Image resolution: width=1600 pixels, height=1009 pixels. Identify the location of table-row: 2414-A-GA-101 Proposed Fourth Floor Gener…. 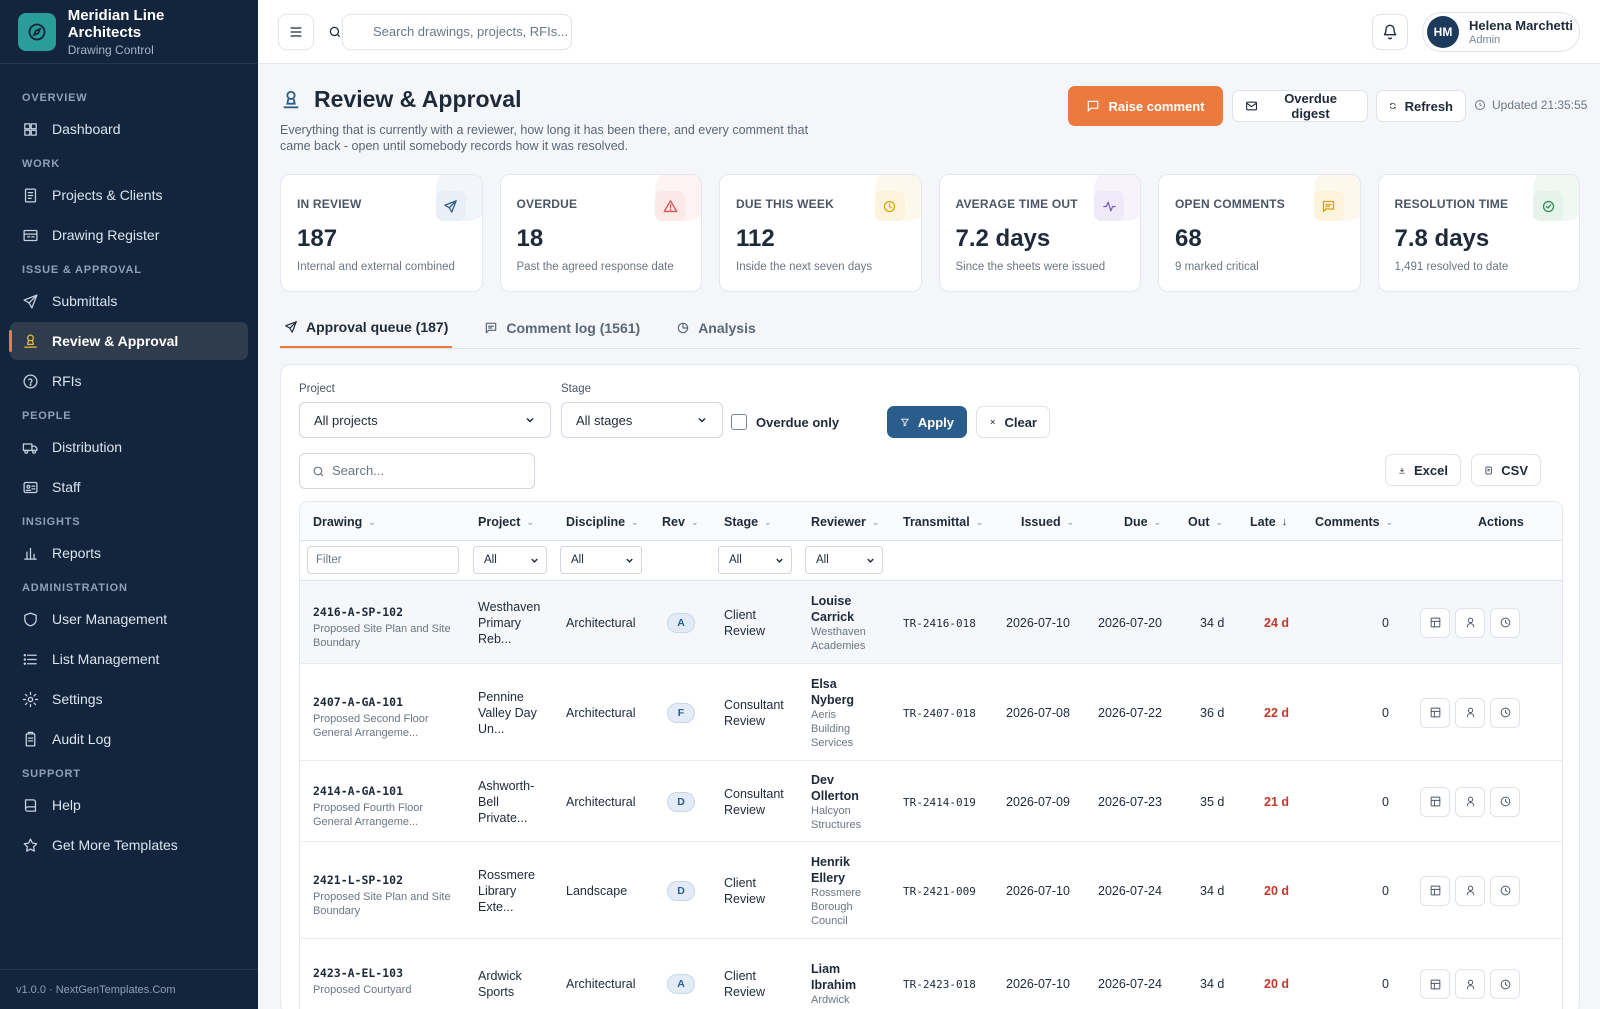
(931, 801).